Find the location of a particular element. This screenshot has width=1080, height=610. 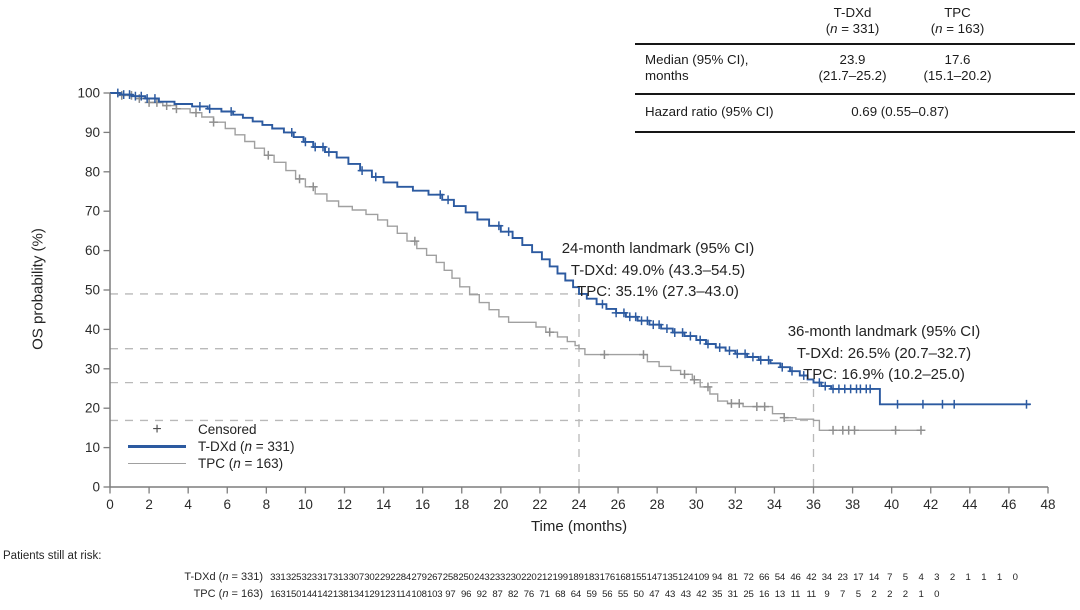

at-risk-count: 307 is located at coordinates (356, 577).